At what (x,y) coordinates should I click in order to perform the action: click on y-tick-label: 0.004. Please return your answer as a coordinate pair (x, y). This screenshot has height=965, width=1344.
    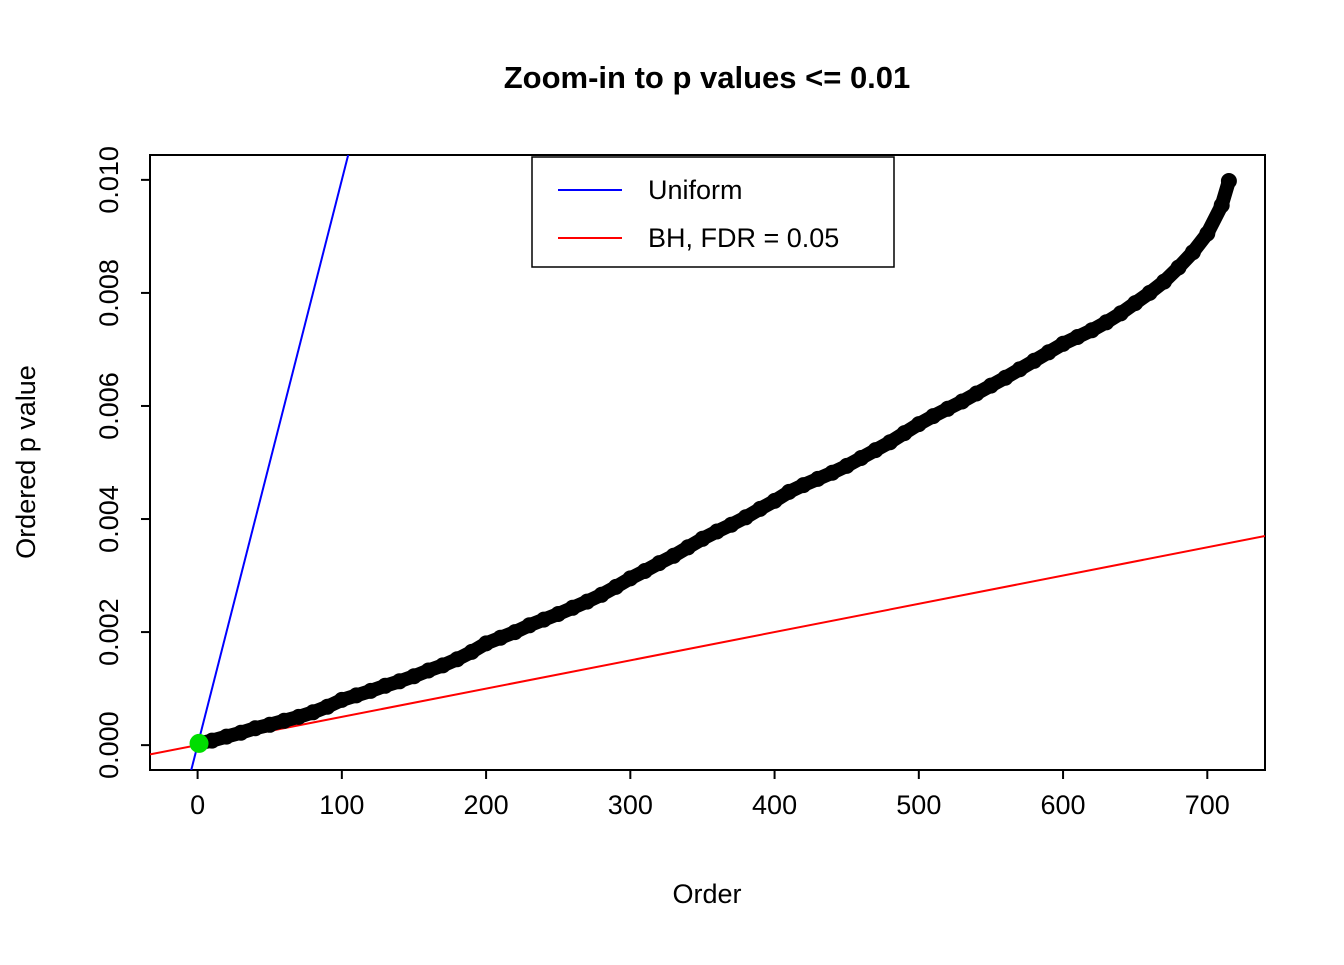
    Looking at the image, I should click on (109, 519).